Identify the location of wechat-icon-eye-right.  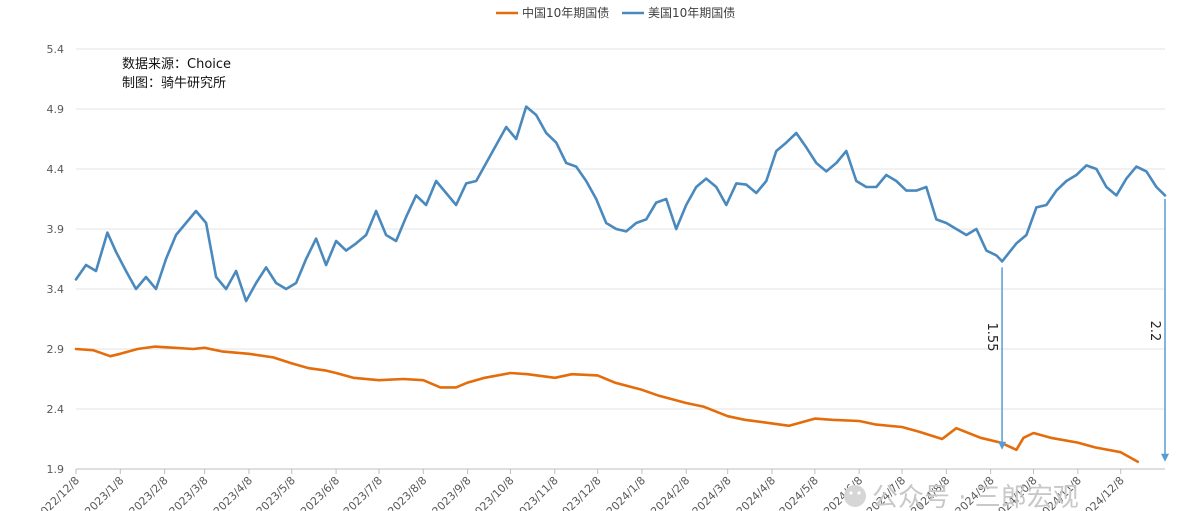
(859, 493).